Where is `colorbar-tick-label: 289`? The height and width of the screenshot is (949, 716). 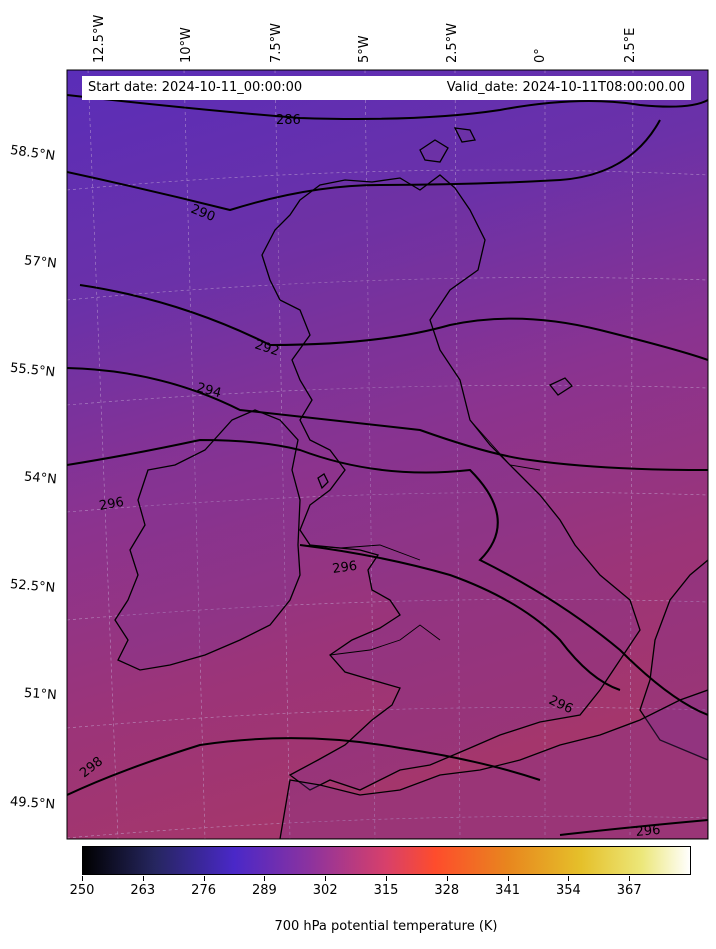
colorbar-tick-label: 289 is located at coordinates (264, 890).